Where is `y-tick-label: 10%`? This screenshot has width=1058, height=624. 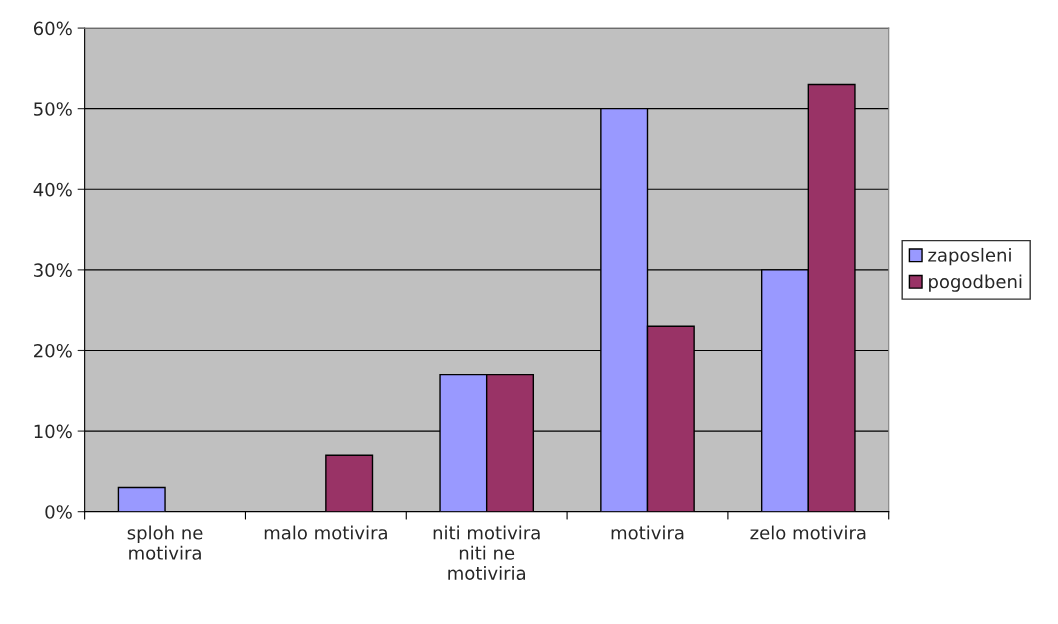 y-tick-label: 10% is located at coordinates (53, 431).